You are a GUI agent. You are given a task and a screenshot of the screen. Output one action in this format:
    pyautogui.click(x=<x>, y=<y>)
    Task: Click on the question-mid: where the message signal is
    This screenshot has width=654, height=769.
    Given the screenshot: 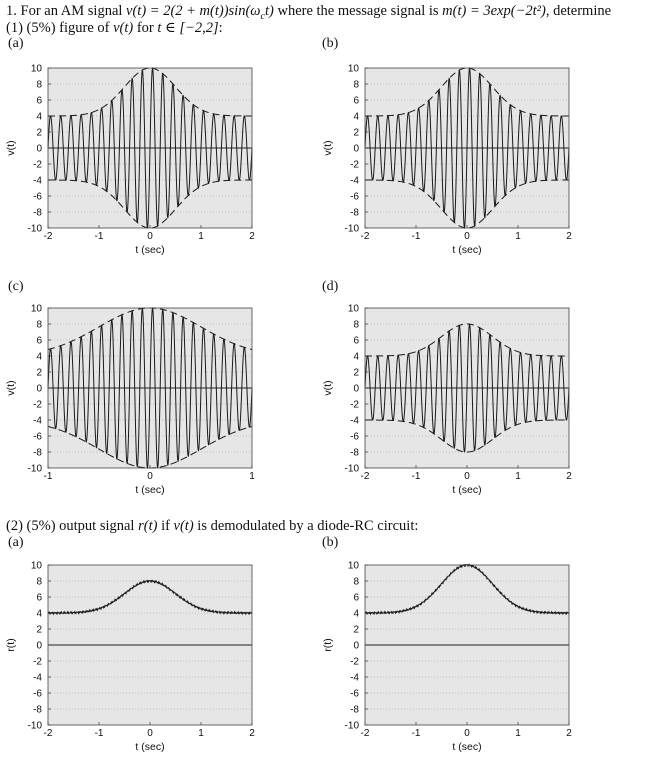 What is the action you would take?
    pyautogui.click(x=358, y=11)
    